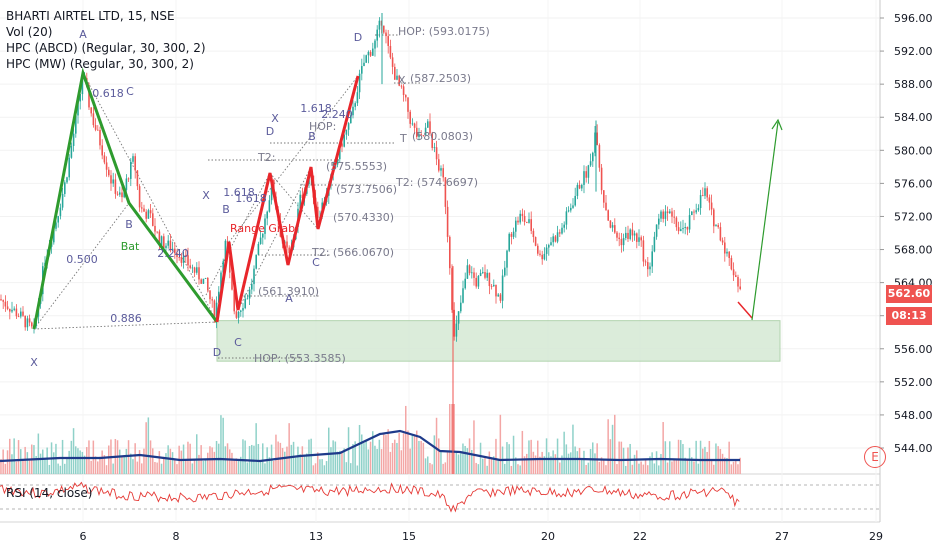  What do you see at coordinates (409, 536) in the screenshot?
I see `time-tick-label: 15` at bounding box center [409, 536].